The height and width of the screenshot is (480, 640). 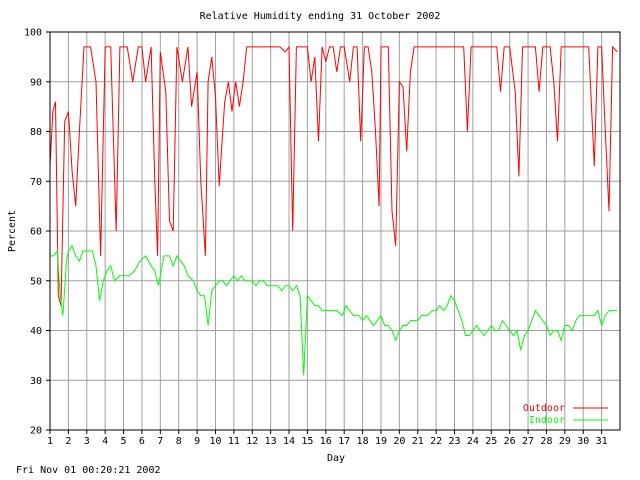 What do you see at coordinates (418, 441) in the screenshot?
I see `x-tick-label: 21` at bounding box center [418, 441].